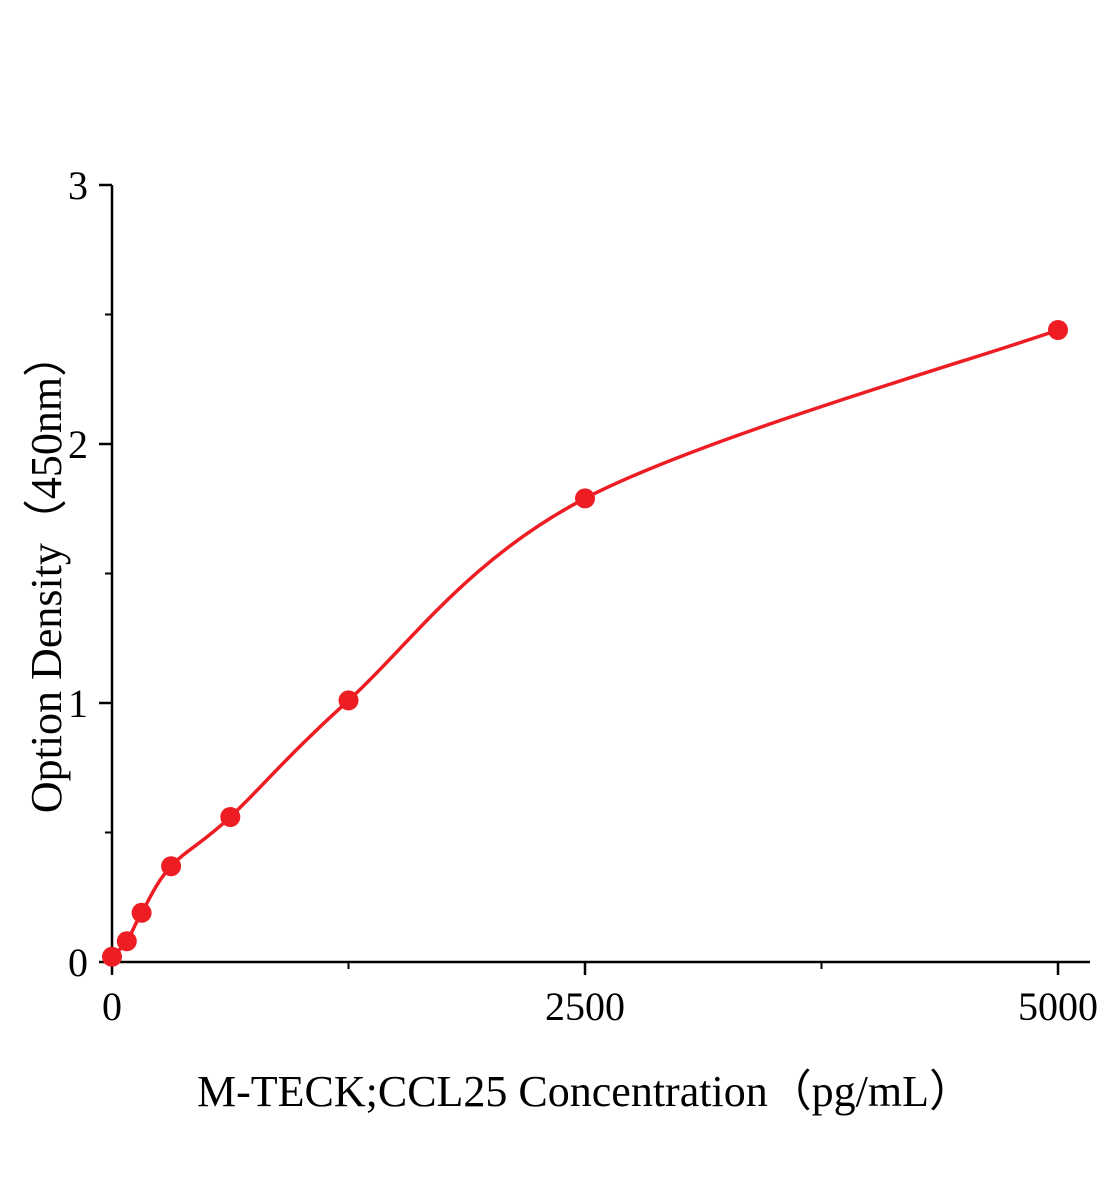 The image size is (1104, 1200). I want to click on y-tick-label: 2, so click(78, 444).